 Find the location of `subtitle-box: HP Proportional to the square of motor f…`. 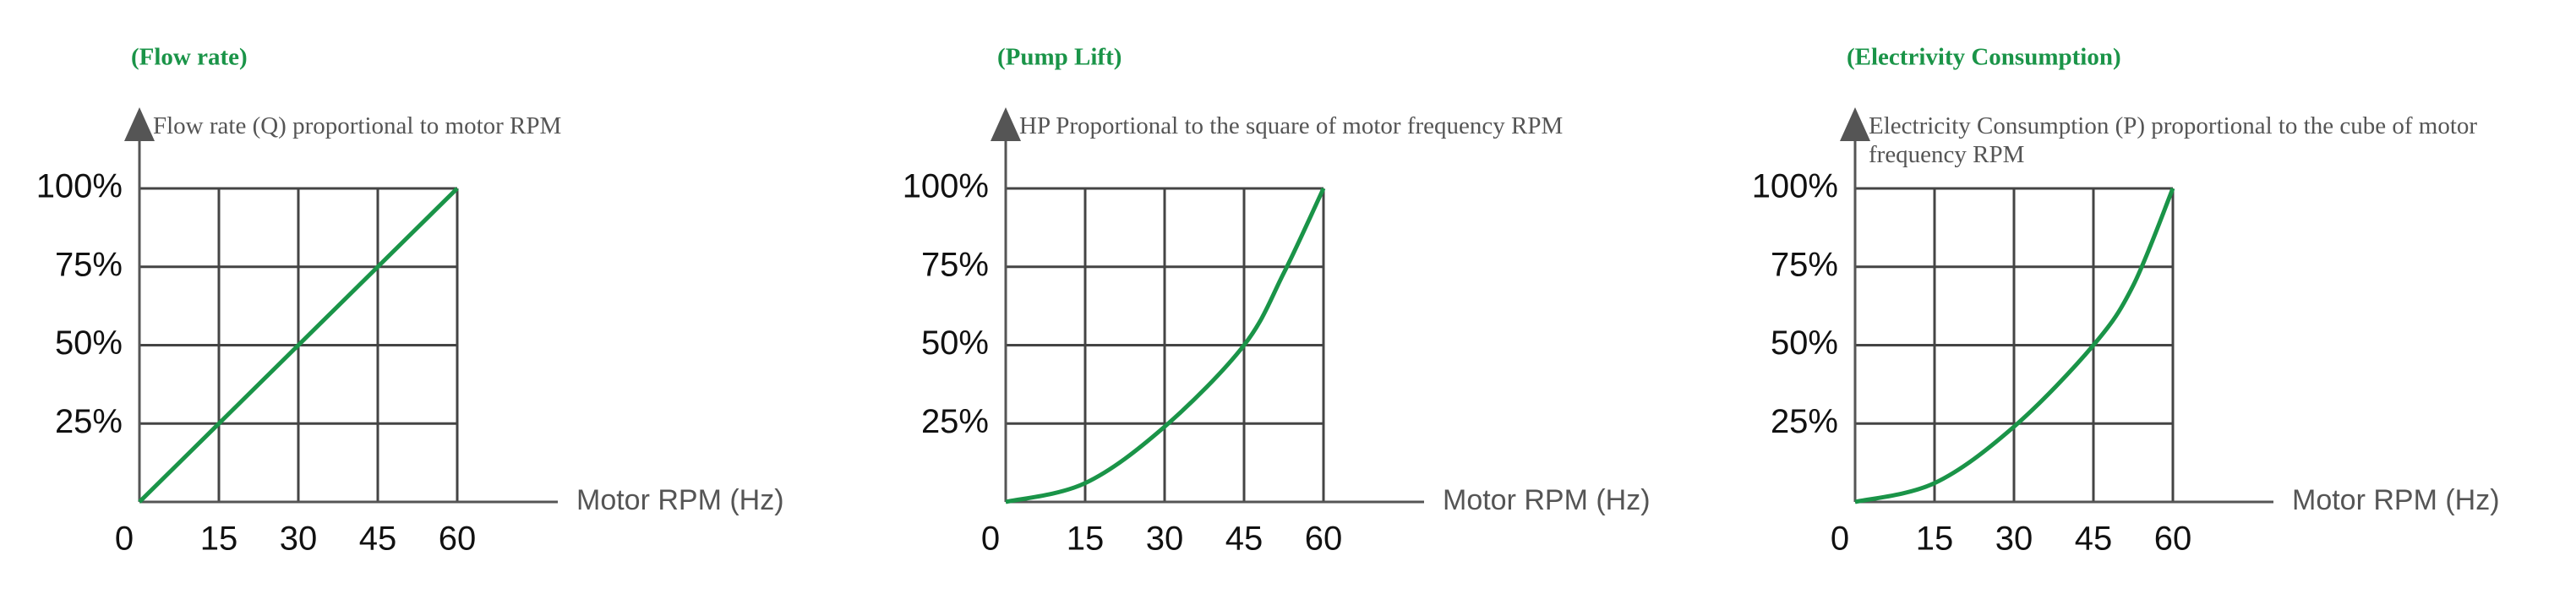

subtitle-box: HP Proportional to the square of motor f… is located at coordinates (1291, 125).